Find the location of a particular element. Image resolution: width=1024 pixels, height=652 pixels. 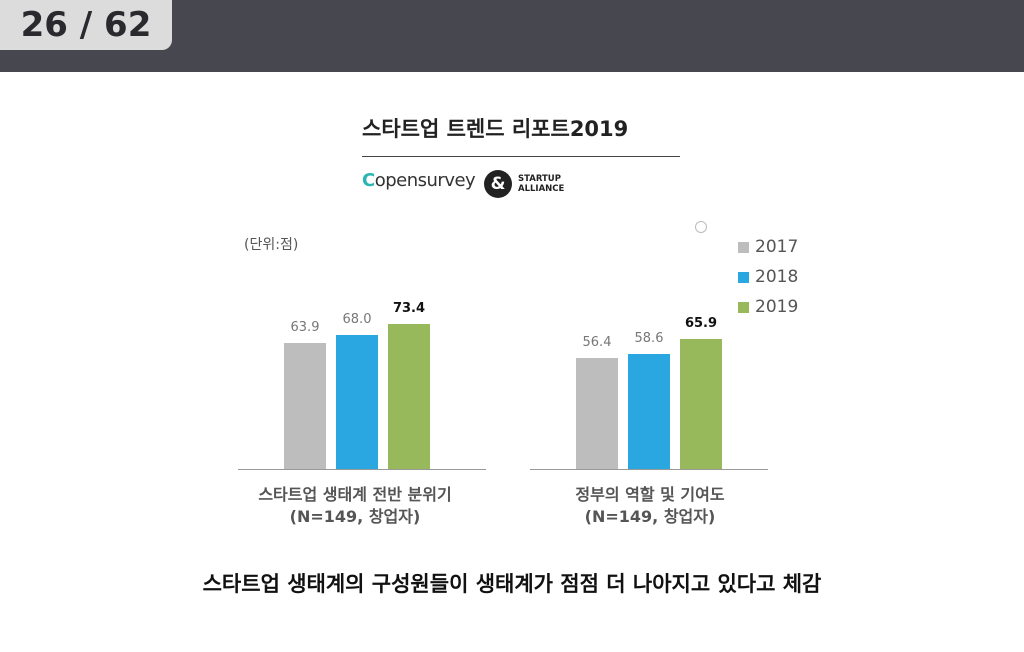

chart-legend: 2017 2018 2019 is located at coordinates (768, 277).